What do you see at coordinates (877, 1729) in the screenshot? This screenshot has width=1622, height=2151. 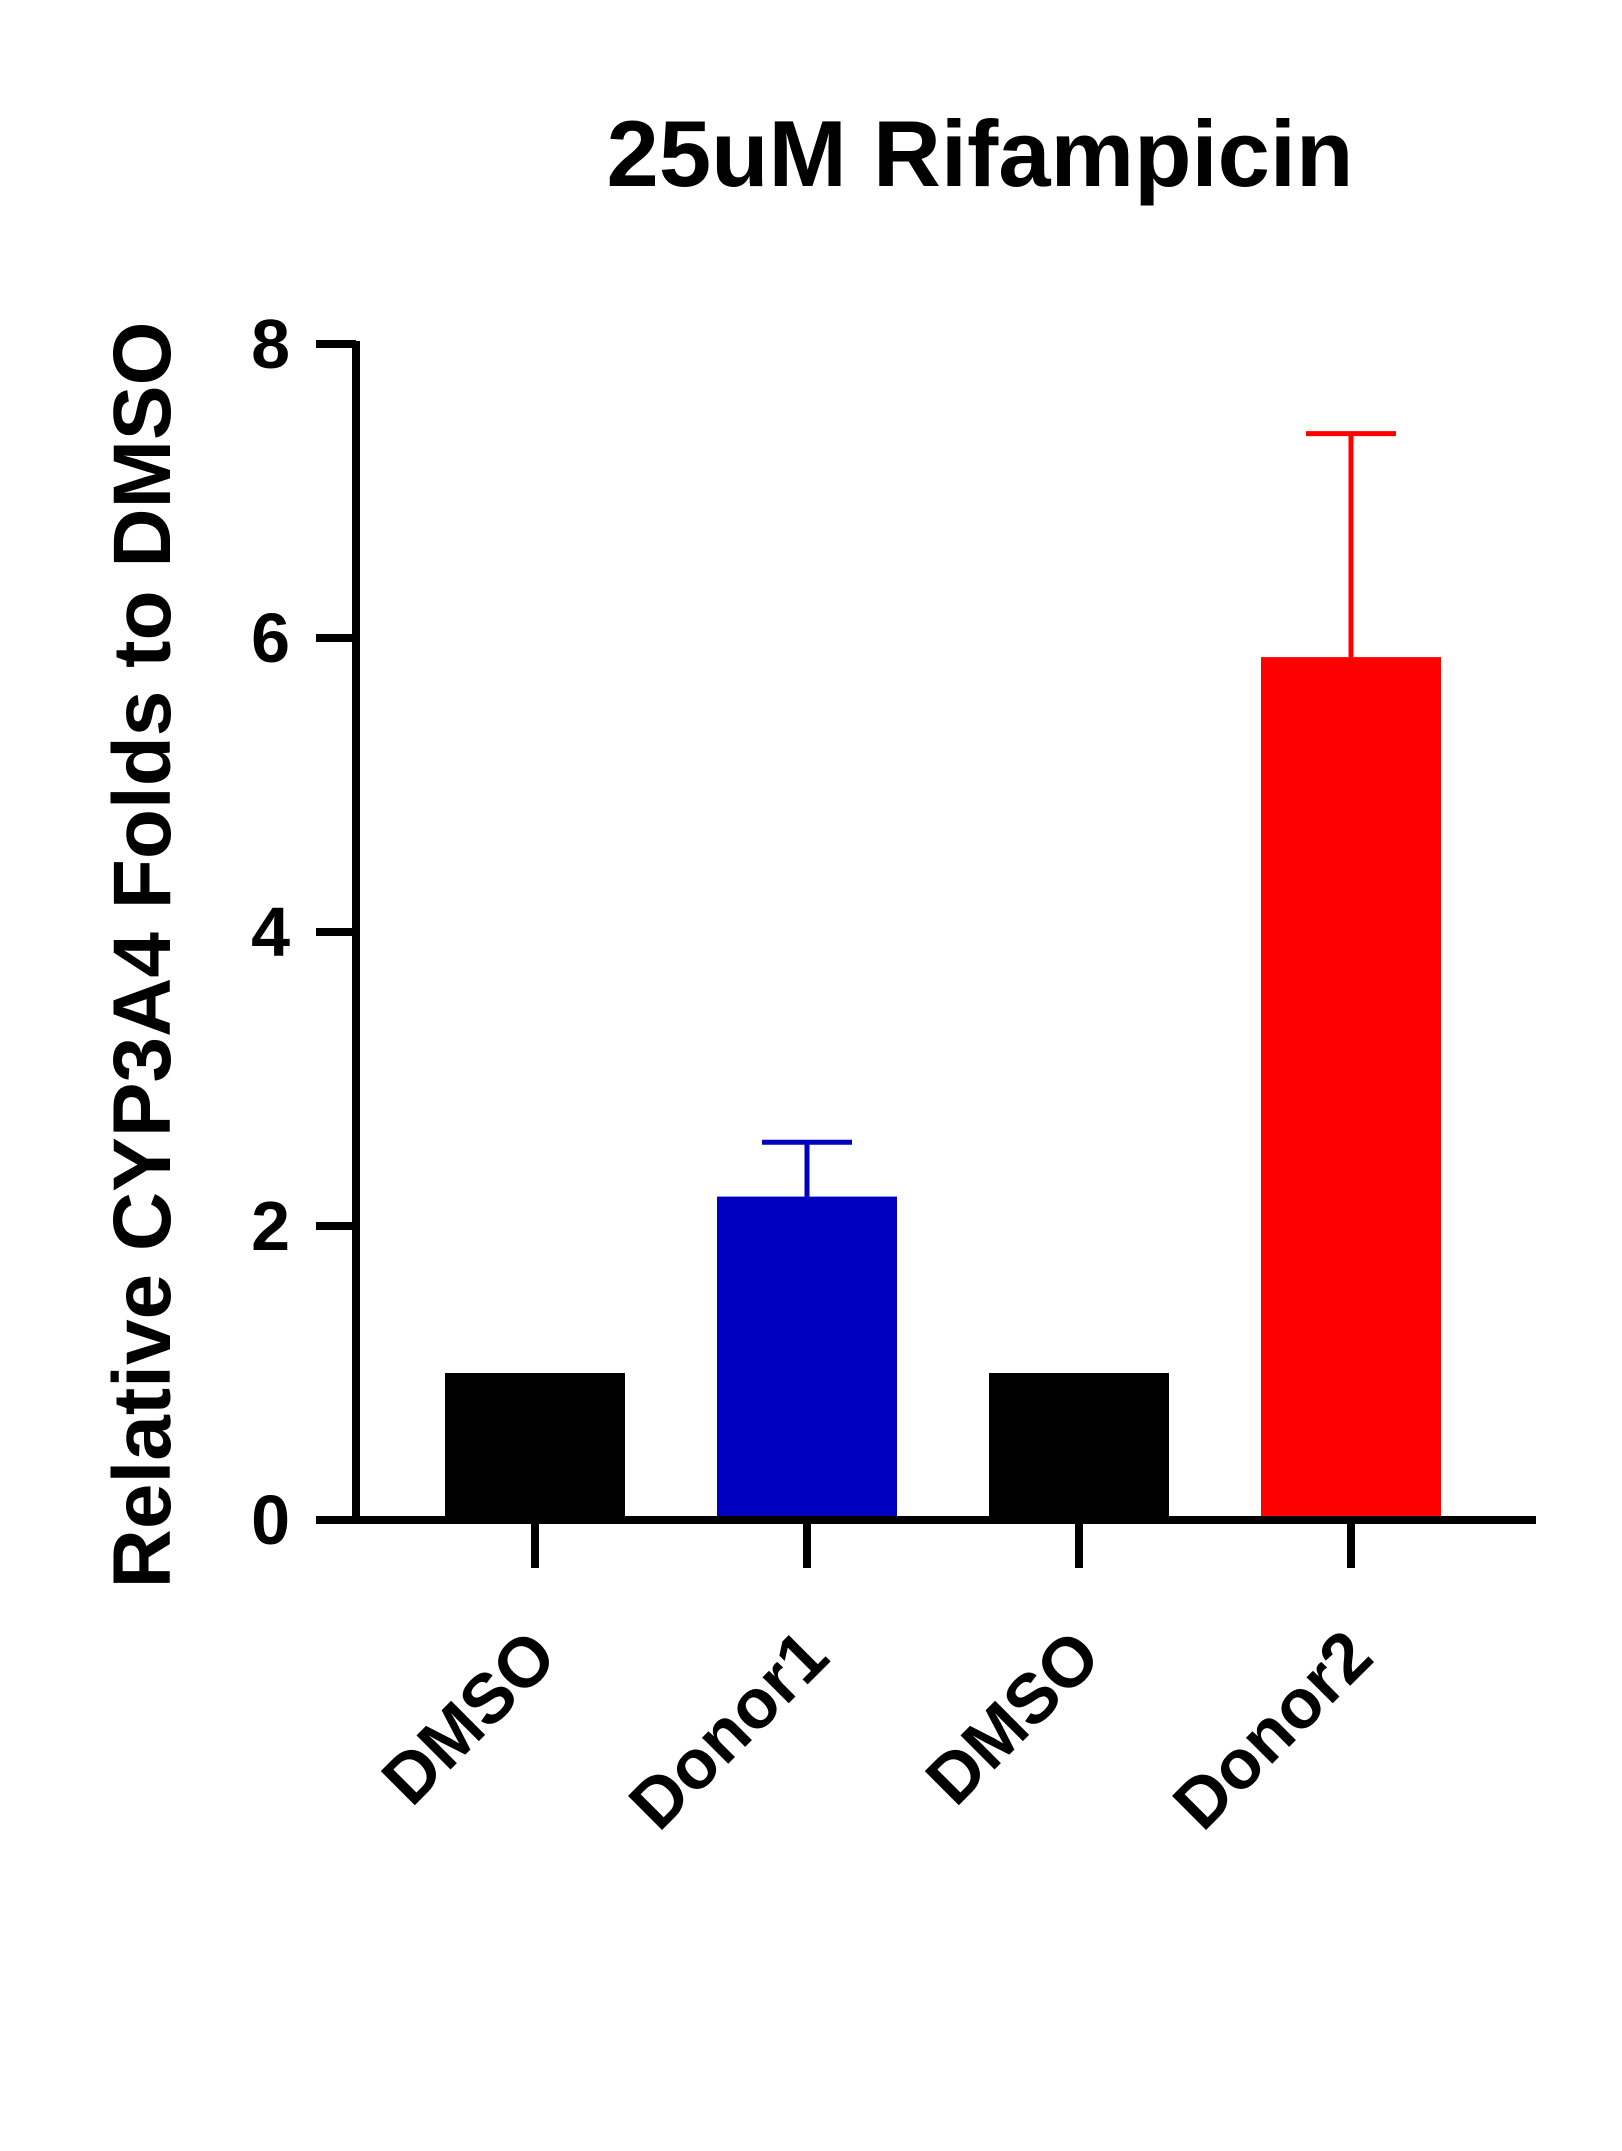 I see `x-category-labels: DMSO Donor1 DMSO Donor2` at bounding box center [877, 1729].